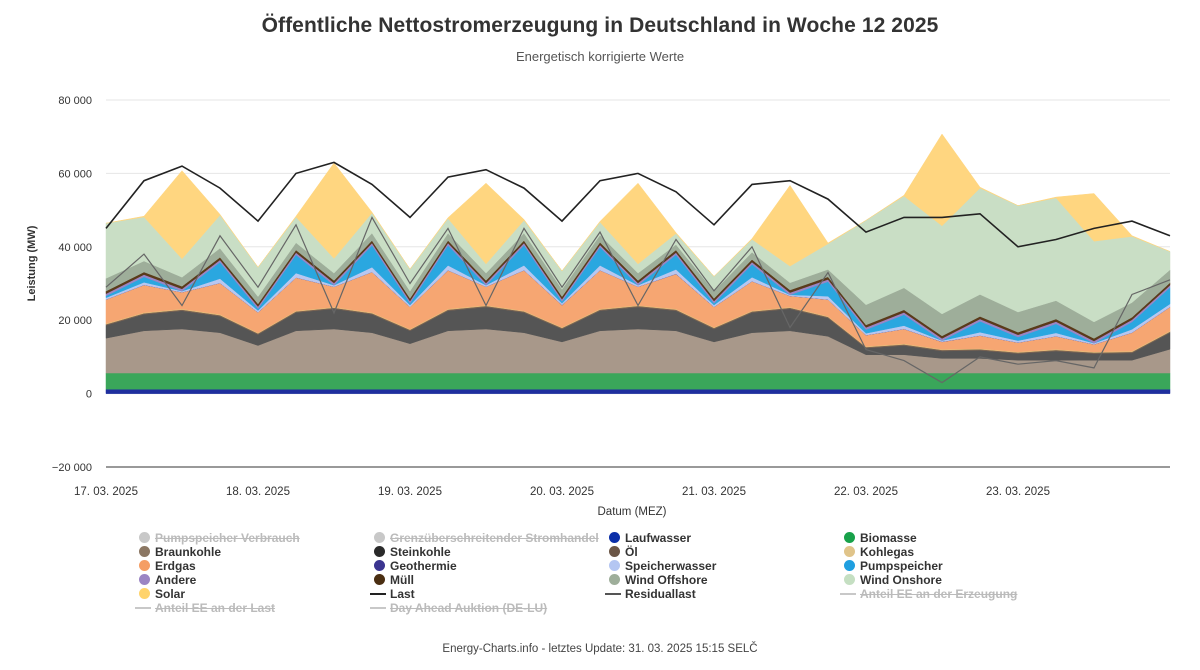 The image size is (1200, 670). I want to click on legend-item: Residuallast, so click(650, 593).